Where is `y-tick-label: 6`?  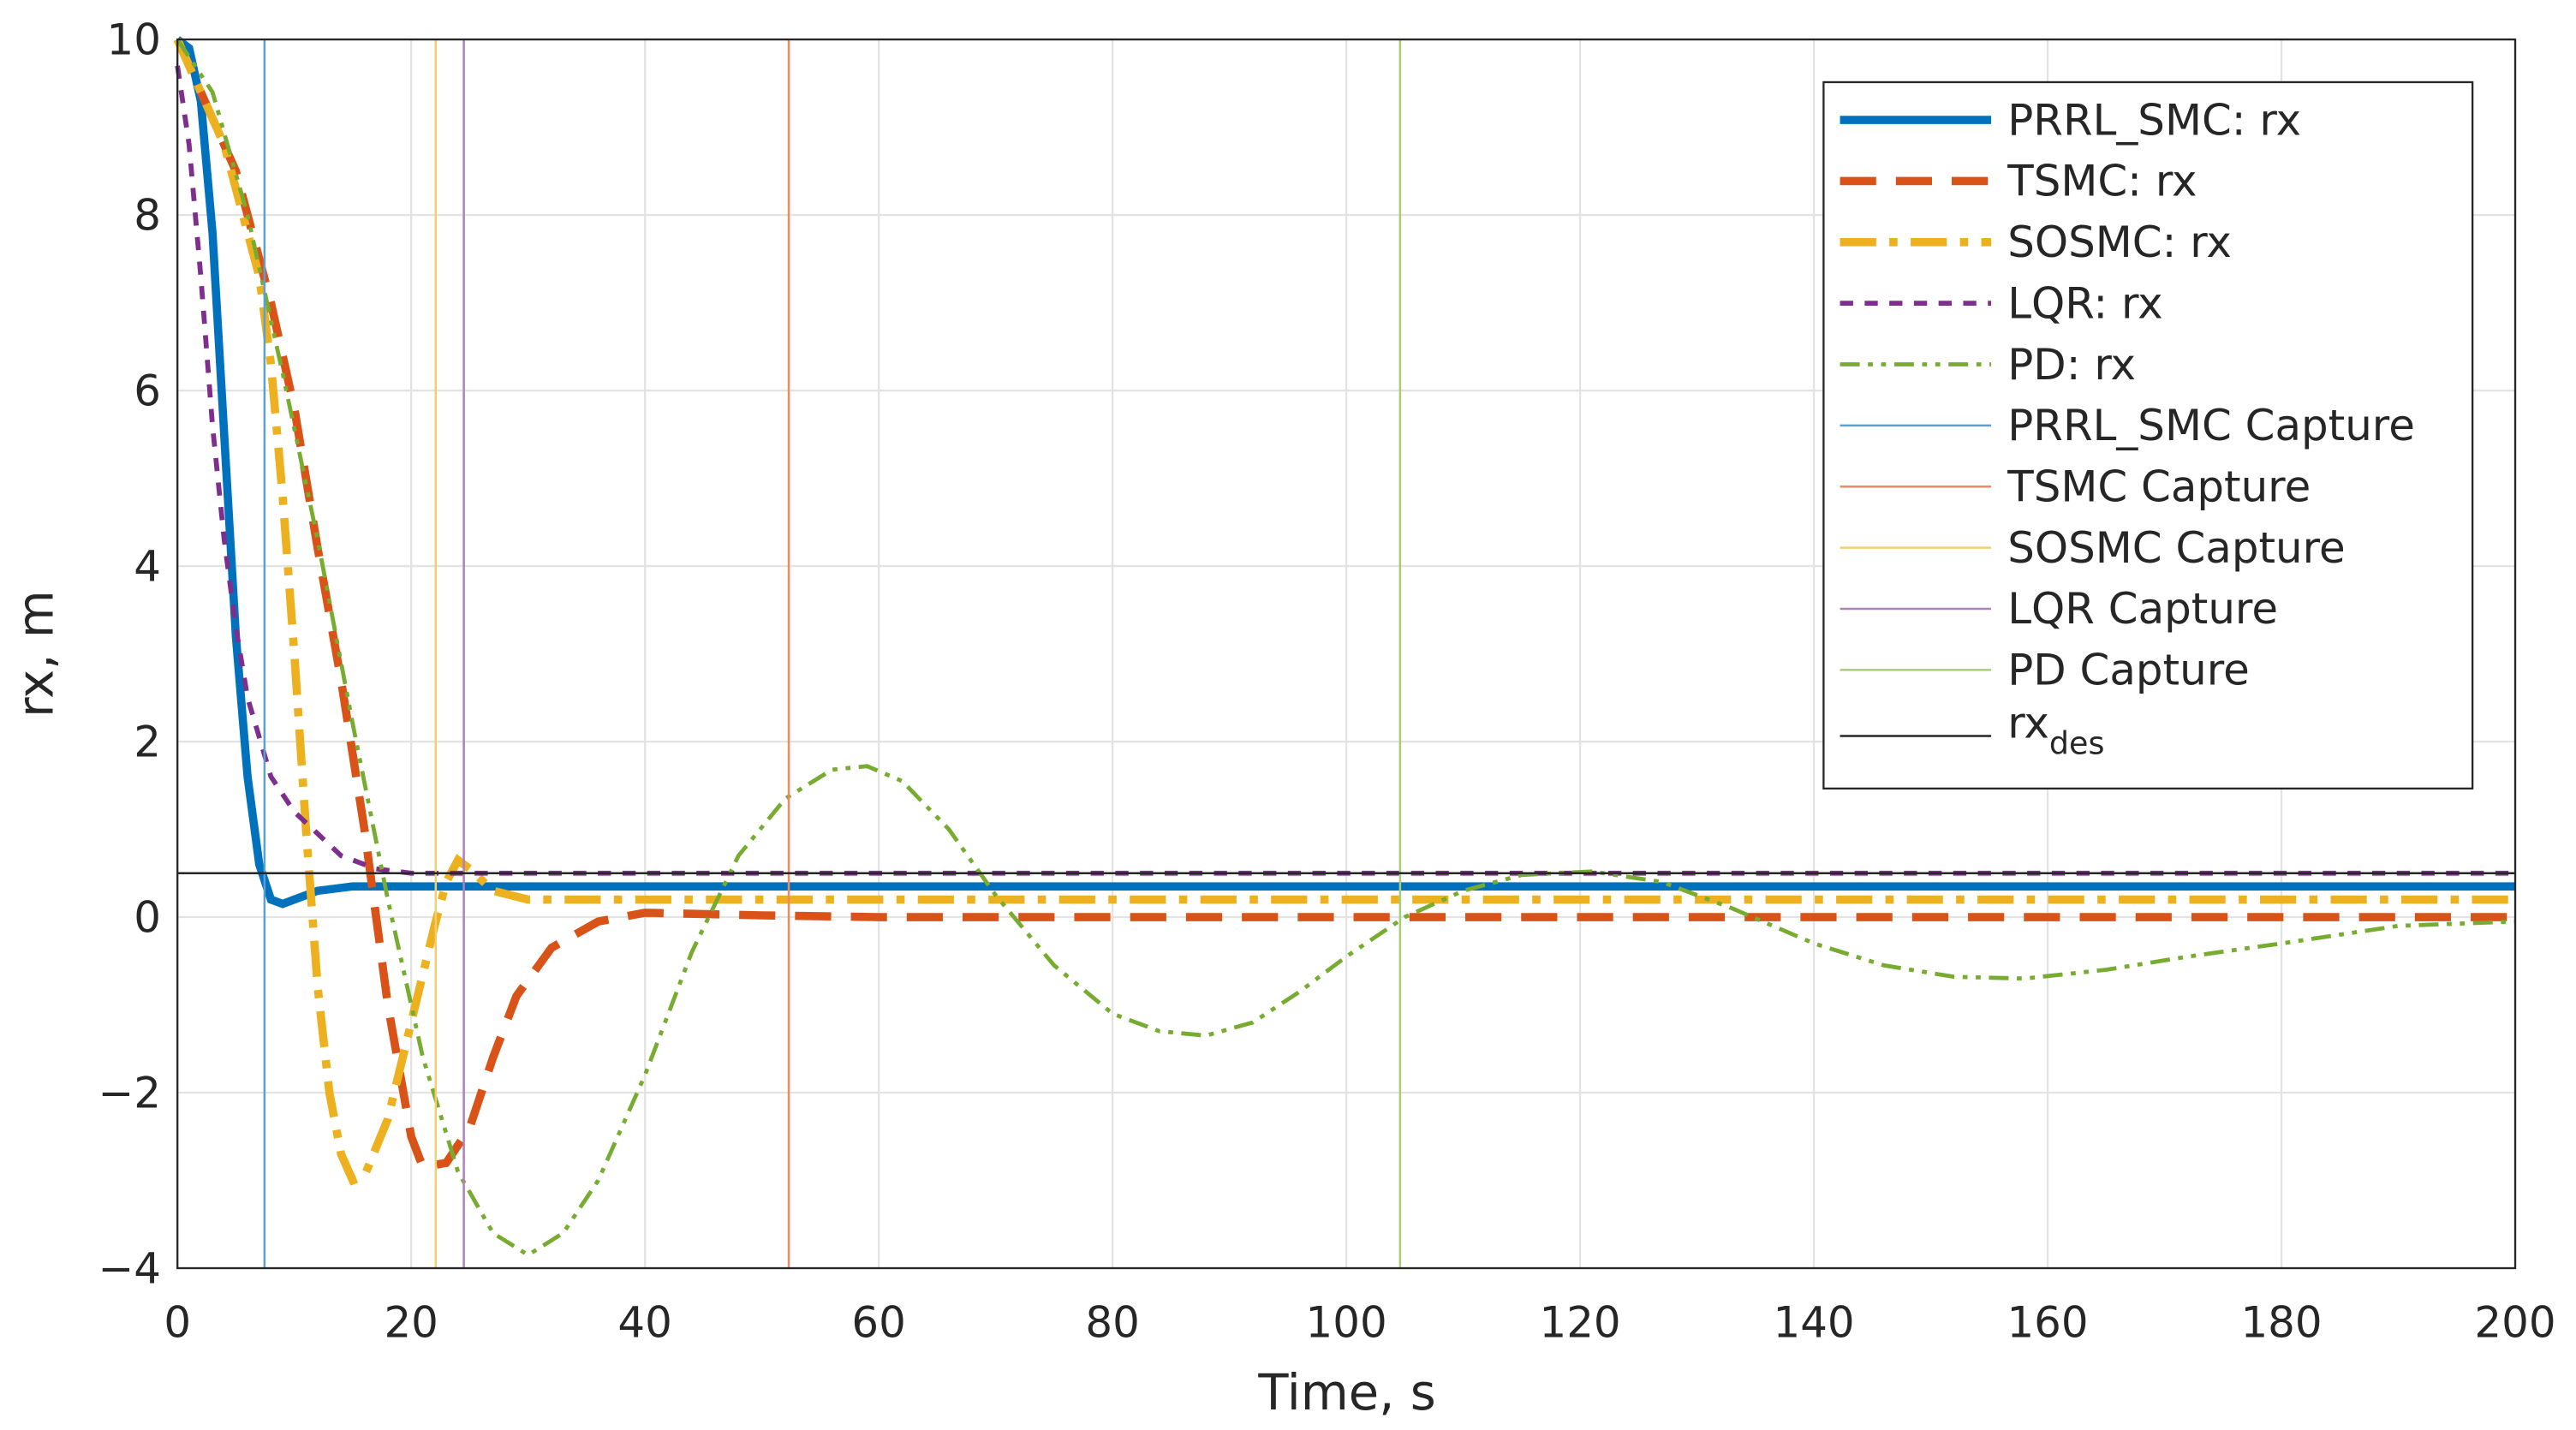
y-tick-label: 6 is located at coordinates (147, 390).